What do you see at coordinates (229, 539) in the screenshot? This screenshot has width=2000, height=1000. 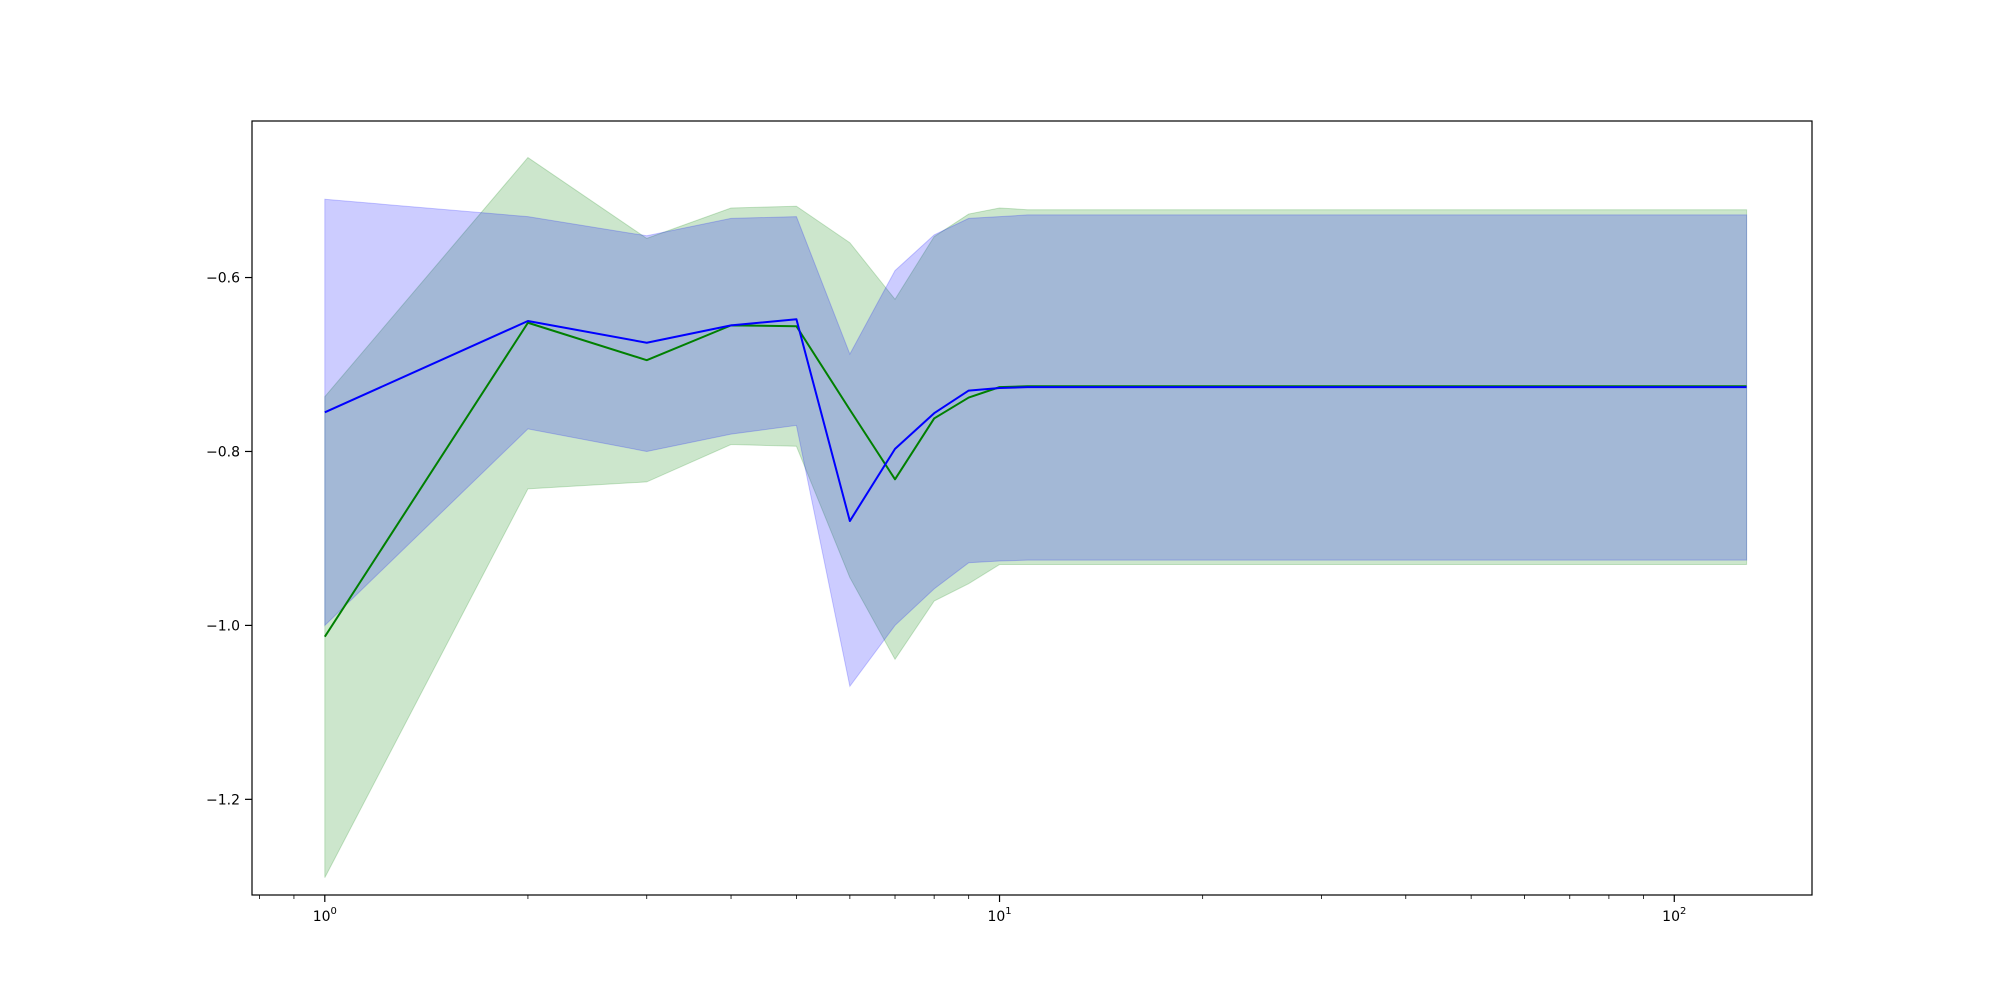 I see `y-axis: −0.6 −0.8 −1.0 −1.2` at bounding box center [229, 539].